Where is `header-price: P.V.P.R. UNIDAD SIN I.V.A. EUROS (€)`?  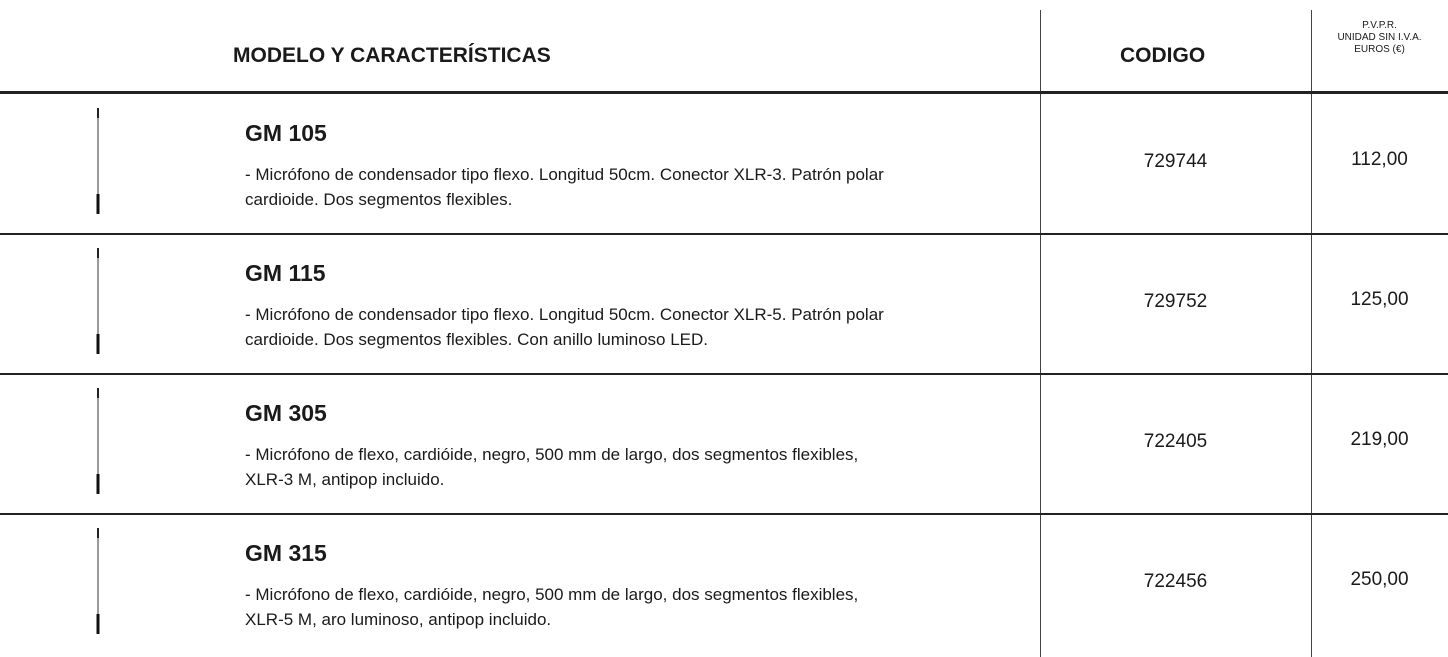
header-price: P.V.P.R. UNIDAD SIN I.V.A. EUROS (€) is located at coordinates (1379, 38).